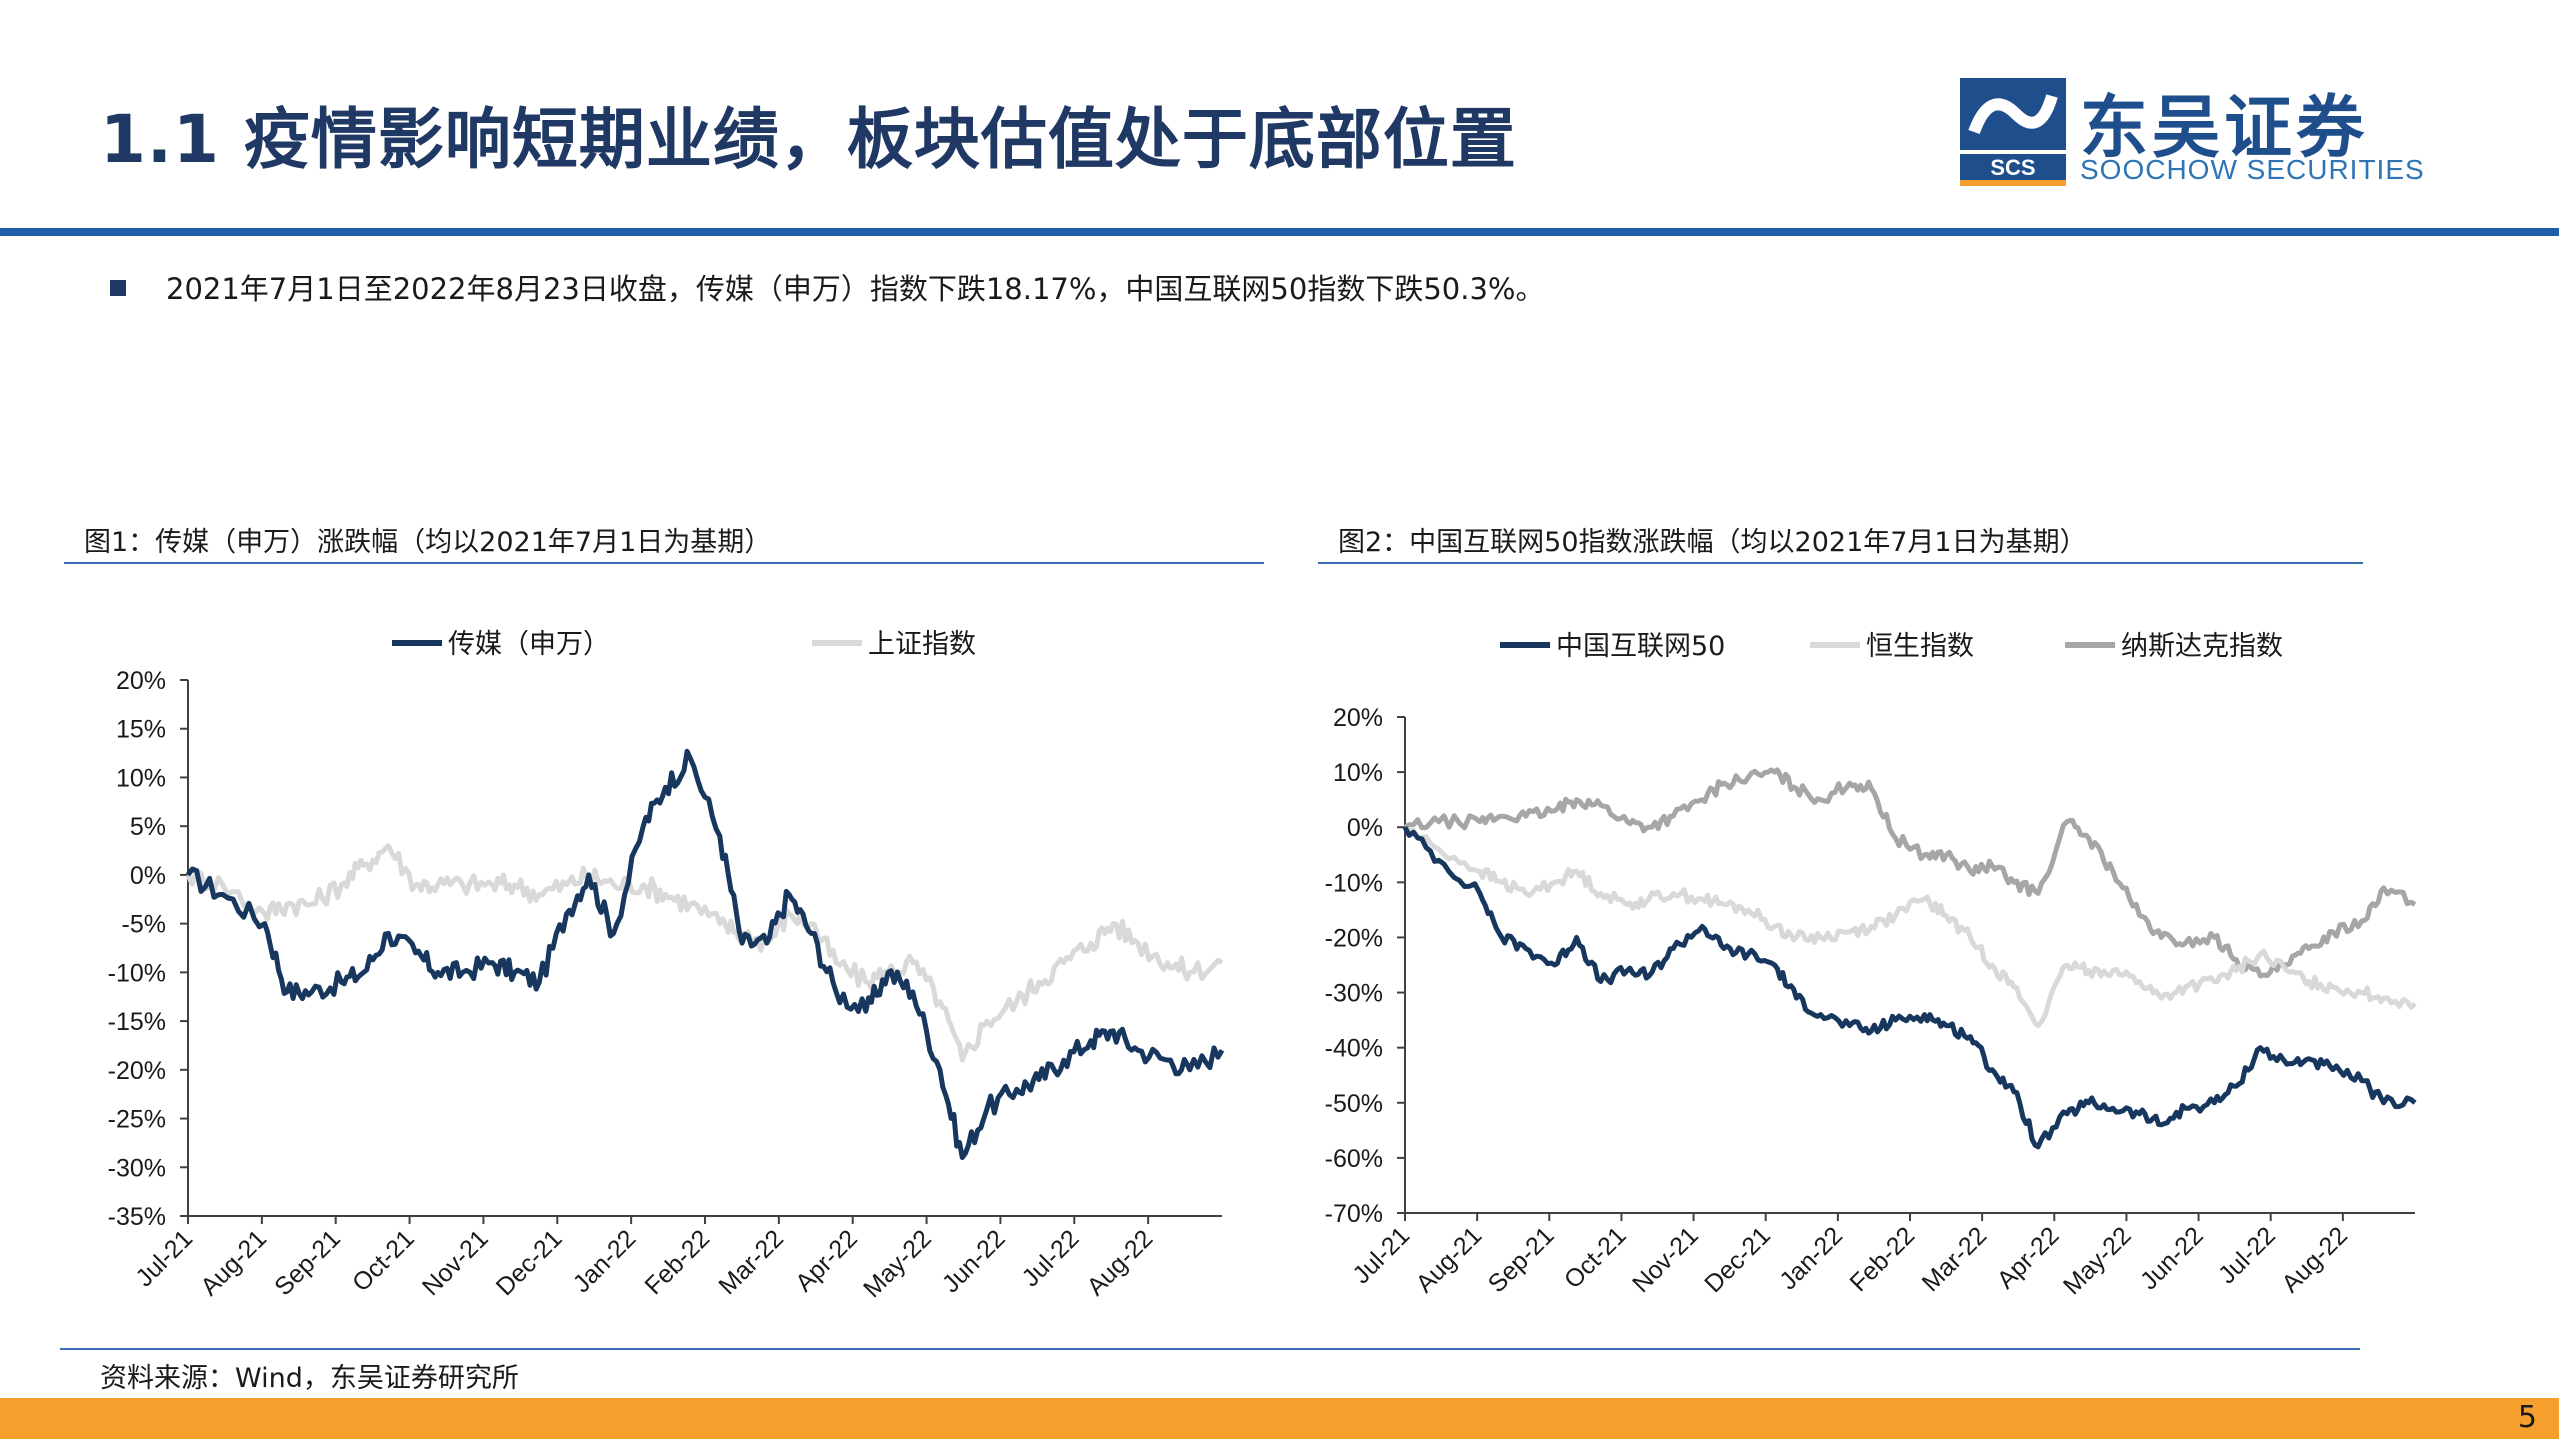 The width and height of the screenshot is (2559, 1439). I want to click on figure2-title: 图2：中国互联网50指数涨跌幅（均以2021年7月1日为基期）, so click(1712, 542).